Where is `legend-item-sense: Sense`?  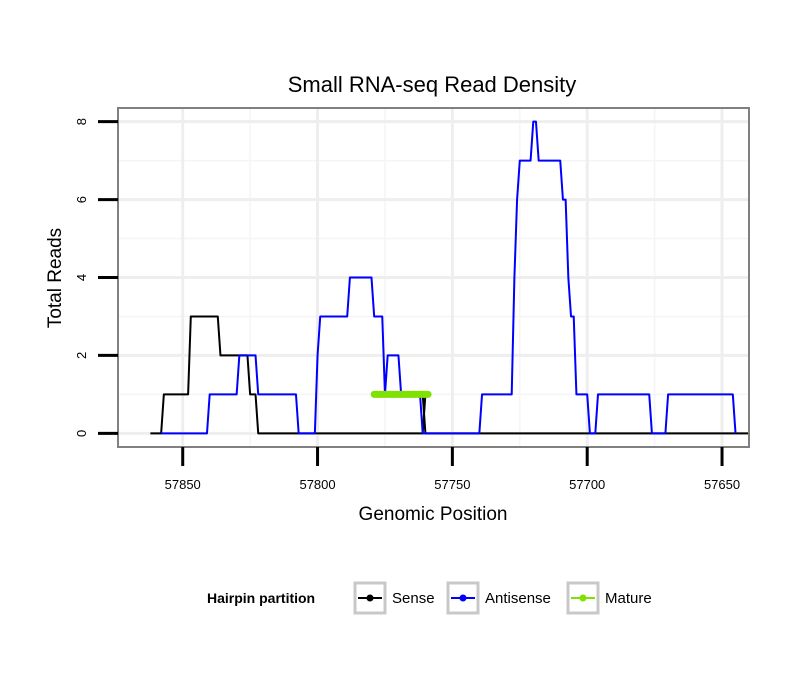
legend-item-sense: Sense is located at coordinates (394, 598).